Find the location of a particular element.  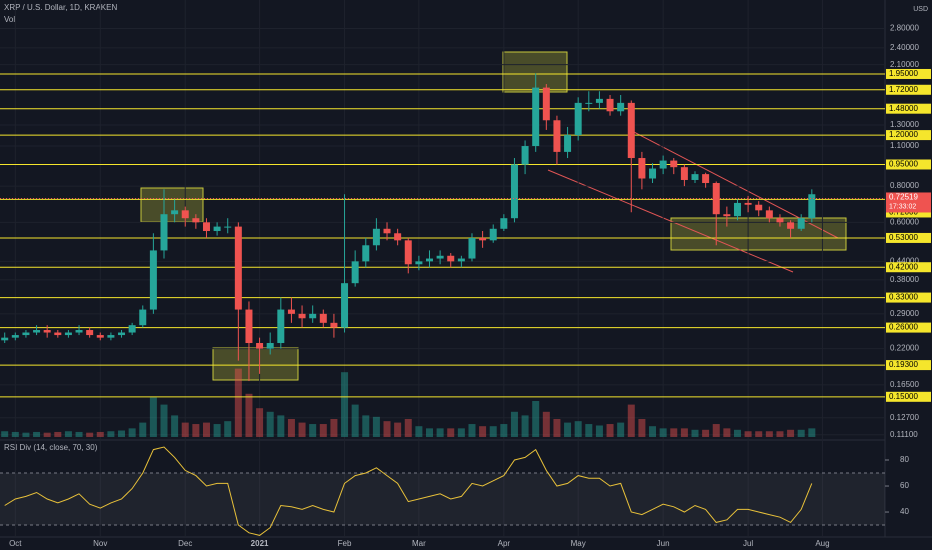

x-tick-label: Aug is located at coordinates (822, 543).